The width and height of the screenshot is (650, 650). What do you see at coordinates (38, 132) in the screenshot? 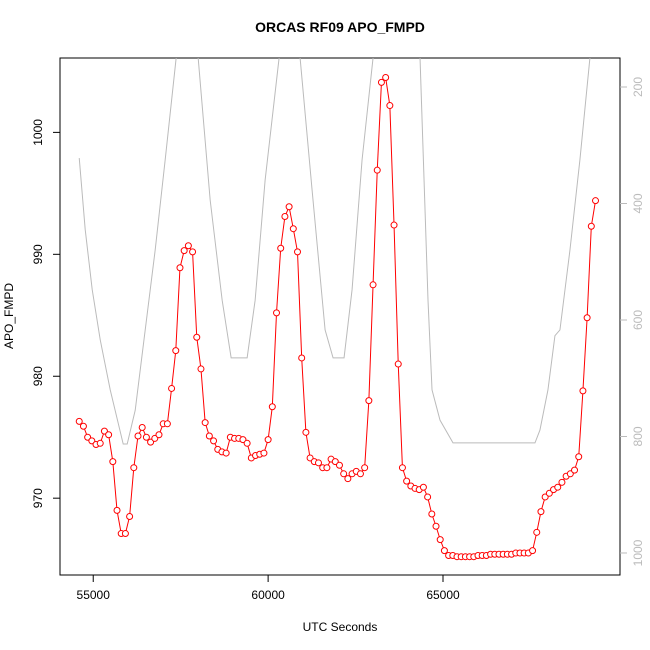
I see `y-tick-label: 1000` at bounding box center [38, 132].